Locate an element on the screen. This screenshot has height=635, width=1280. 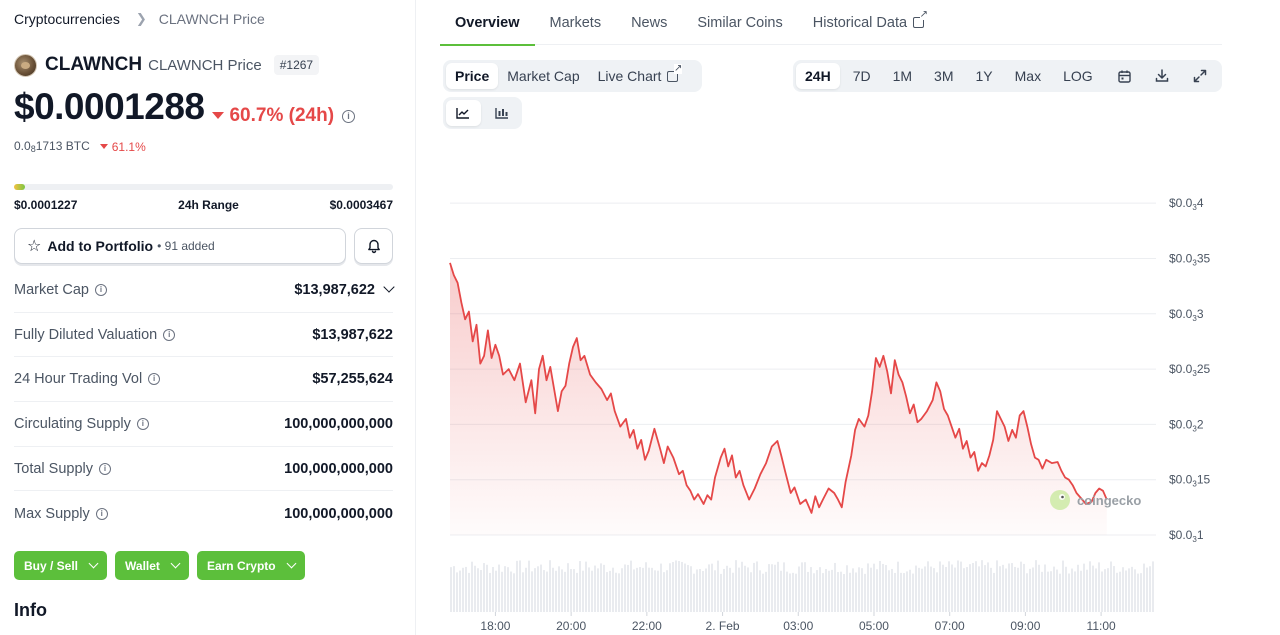
earn-crypto-button: Earn Crypto is located at coordinates (250, 565).